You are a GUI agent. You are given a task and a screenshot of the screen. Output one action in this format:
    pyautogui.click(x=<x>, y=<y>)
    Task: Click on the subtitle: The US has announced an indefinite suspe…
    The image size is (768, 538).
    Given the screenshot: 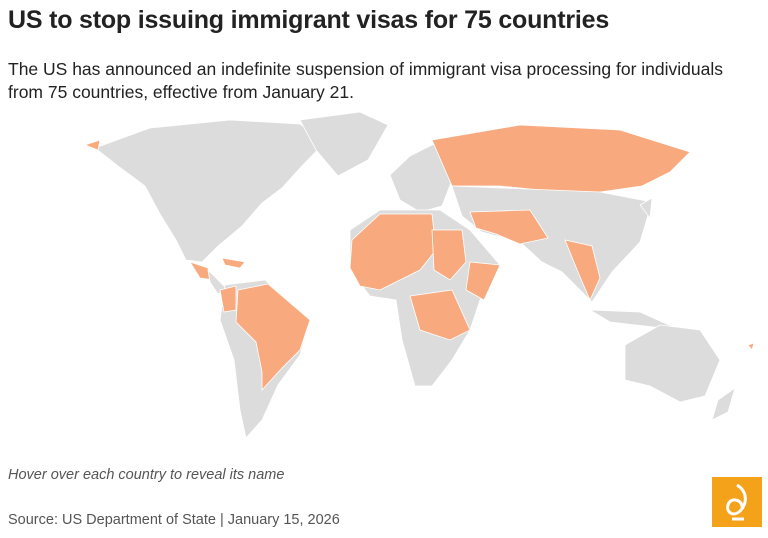 What is the action you would take?
    pyautogui.click(x=365, y=80)
    